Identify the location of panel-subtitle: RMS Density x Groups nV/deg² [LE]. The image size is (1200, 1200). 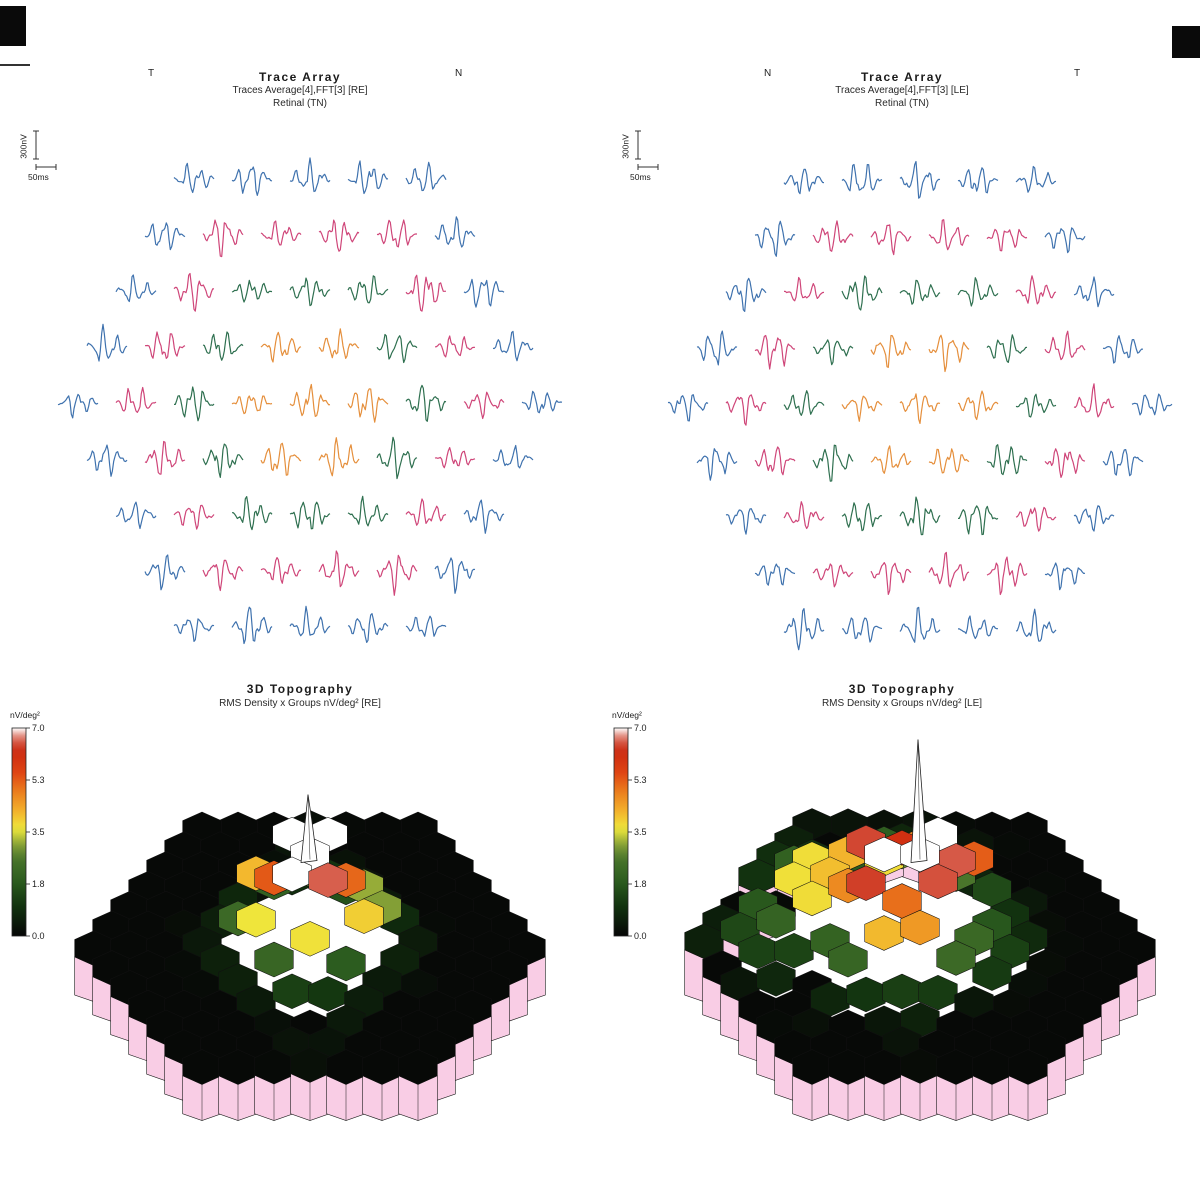
(902, 703).